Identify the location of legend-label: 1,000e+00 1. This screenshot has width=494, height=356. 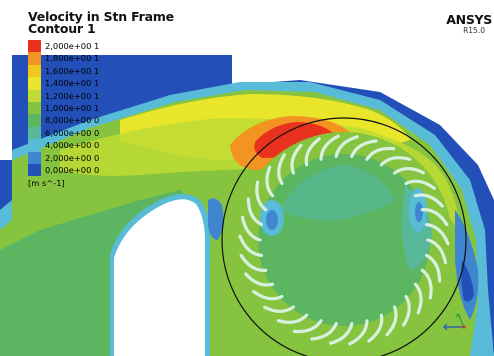
(72, 107).